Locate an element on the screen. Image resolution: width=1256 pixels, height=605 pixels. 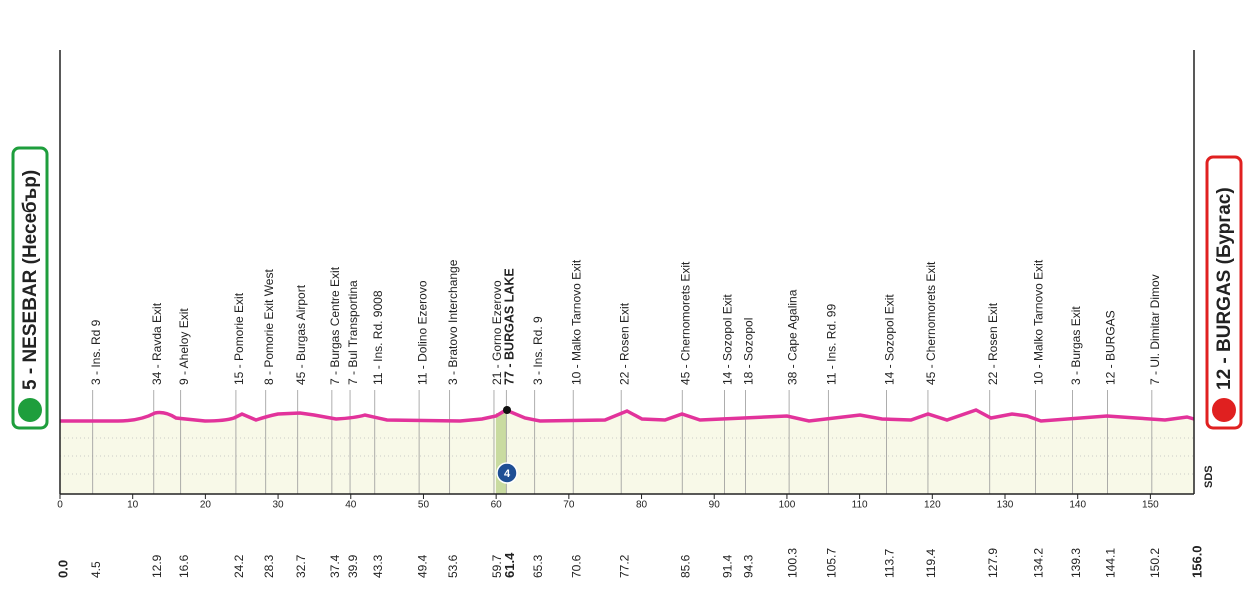
x-tick-label: 60 is located at coordinates (497, 505).